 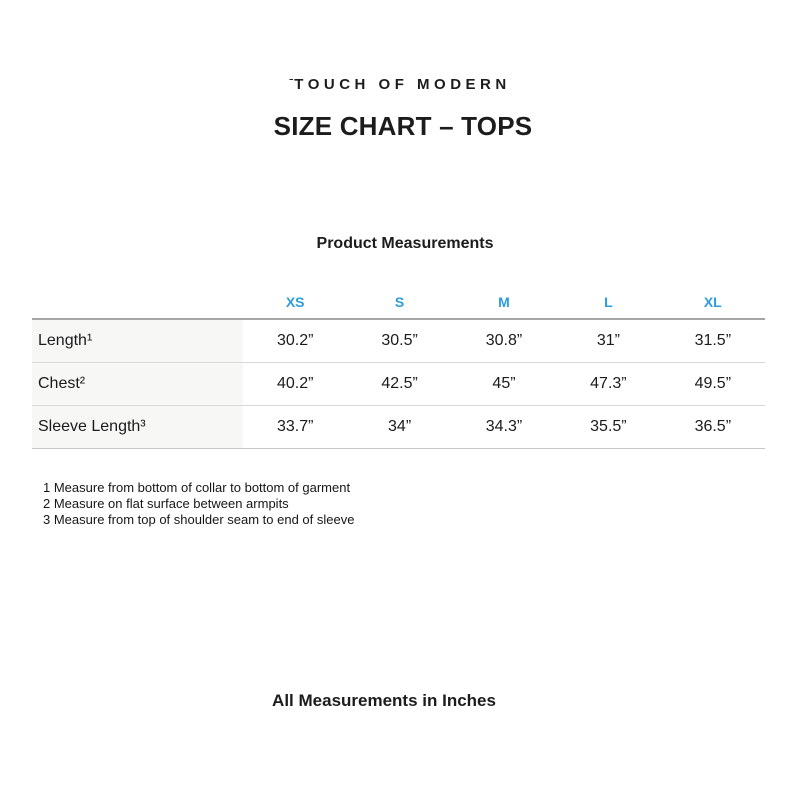 I want to click on page-title: SIZE CHART – TOPS, so click(x=403, y=126).